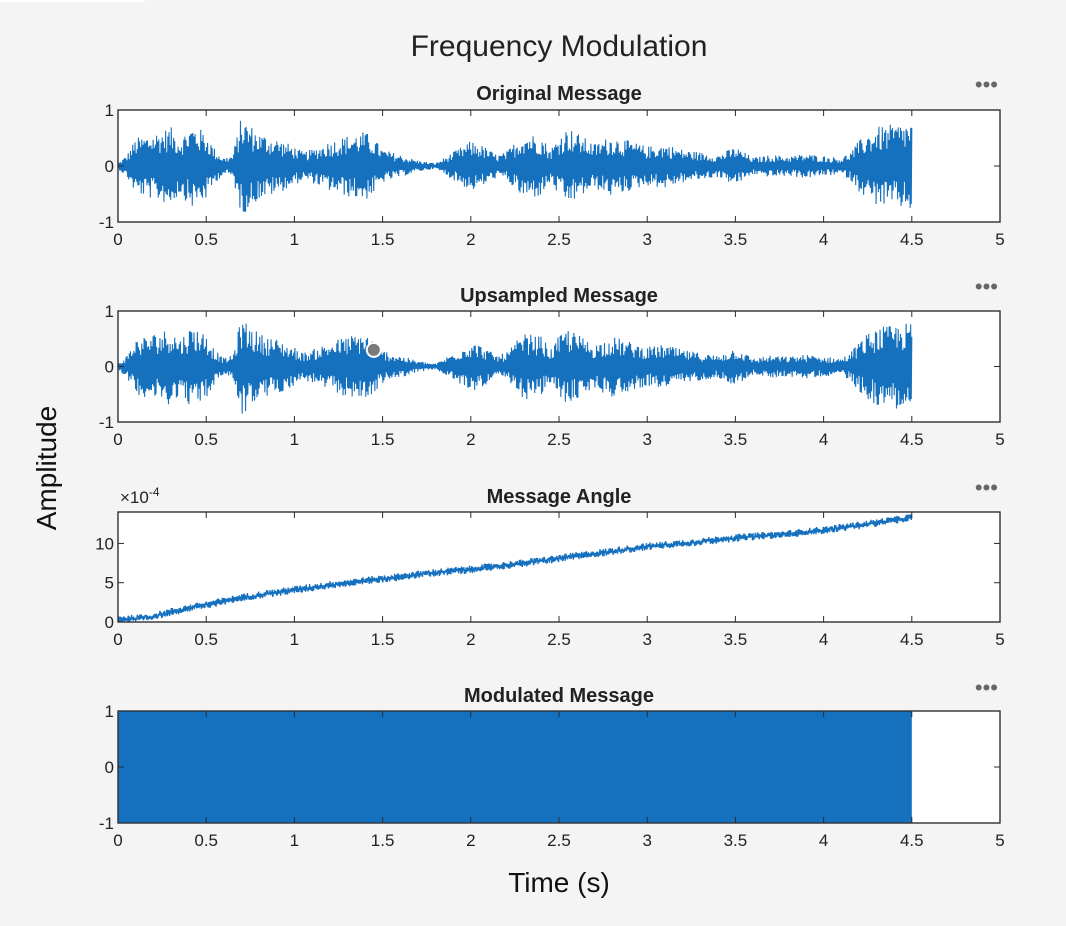  I want to click on axes-title: Upsampled Message, so click(559, 296).